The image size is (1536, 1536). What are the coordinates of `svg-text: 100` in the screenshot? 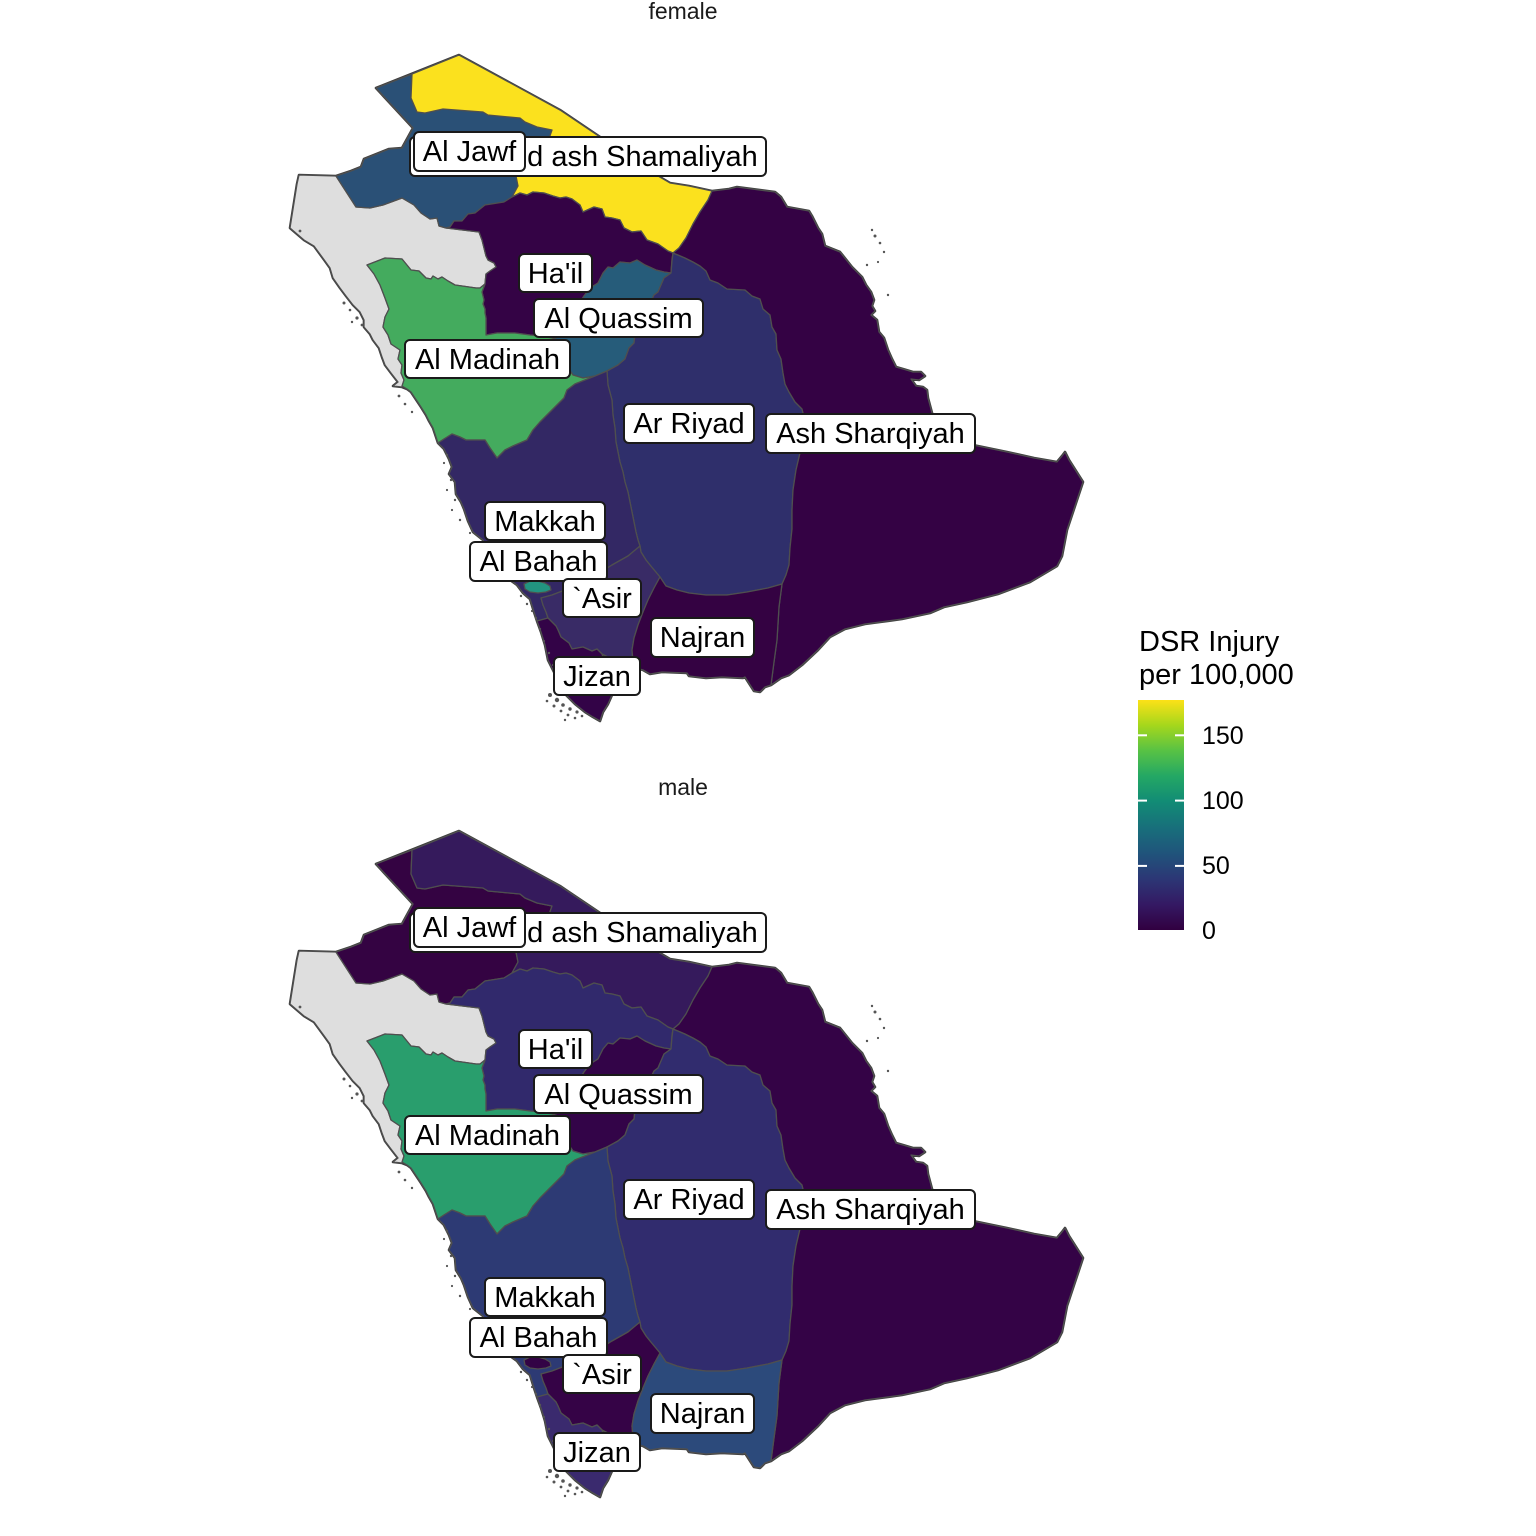 It's located at (1223, 801).